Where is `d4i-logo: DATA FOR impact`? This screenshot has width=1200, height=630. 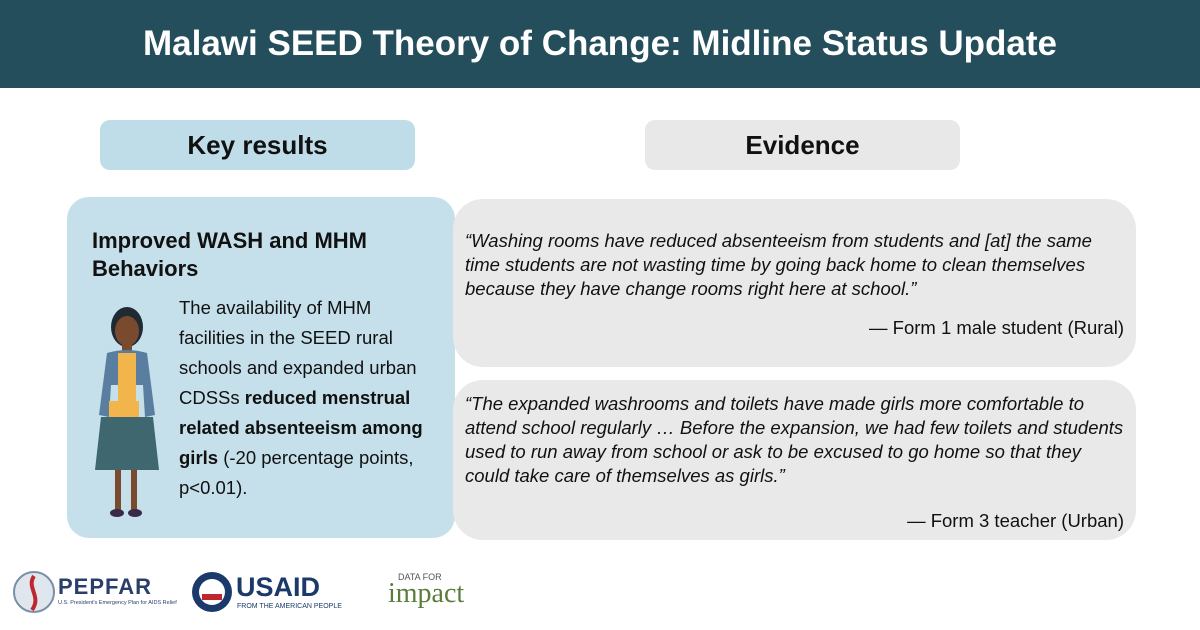 d4i-logo: DATA FOR impact is located at coordinates (443, 595).